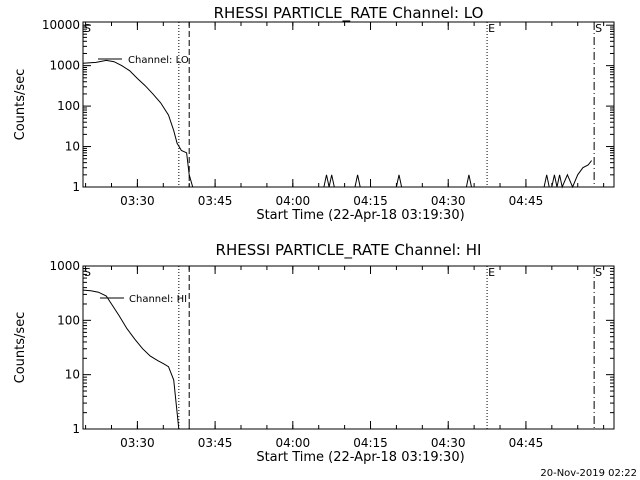  What do you see at coordinates (131, 359) in the screenshot?
I see `series-line` at bounding box center [131, 359].